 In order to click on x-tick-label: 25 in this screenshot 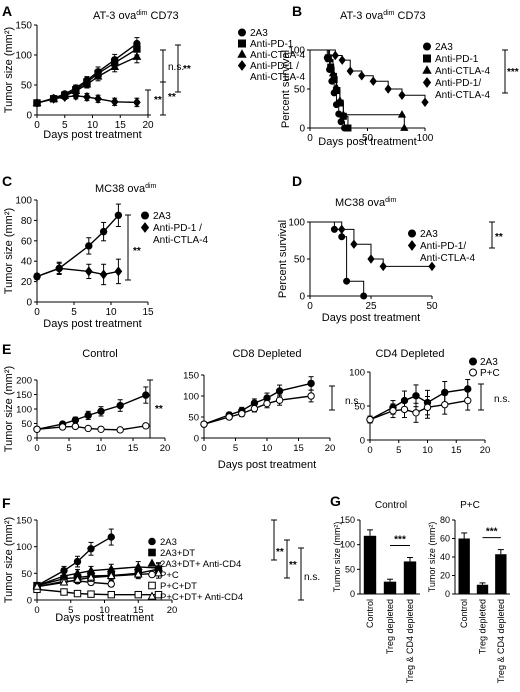, I will do `click(371, 306)`.